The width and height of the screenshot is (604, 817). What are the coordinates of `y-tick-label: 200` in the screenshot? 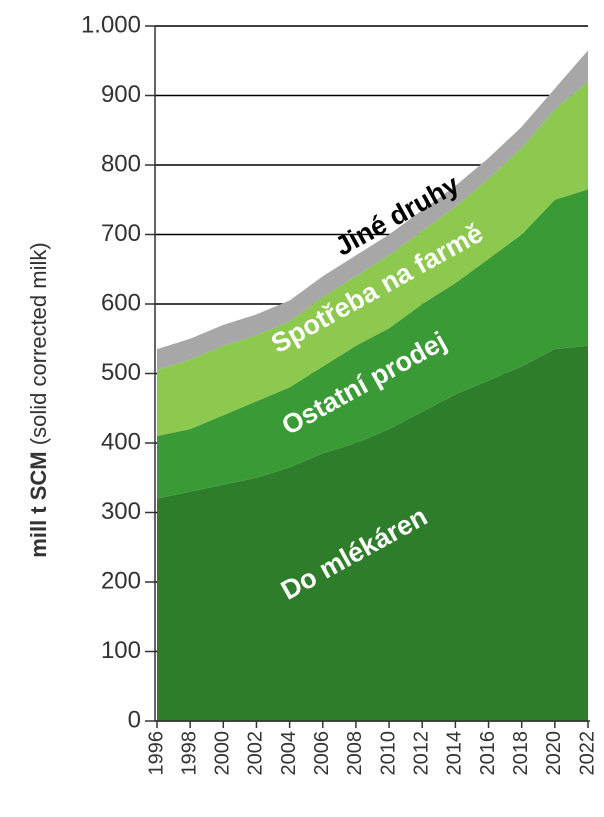 It's located at (121, 580).